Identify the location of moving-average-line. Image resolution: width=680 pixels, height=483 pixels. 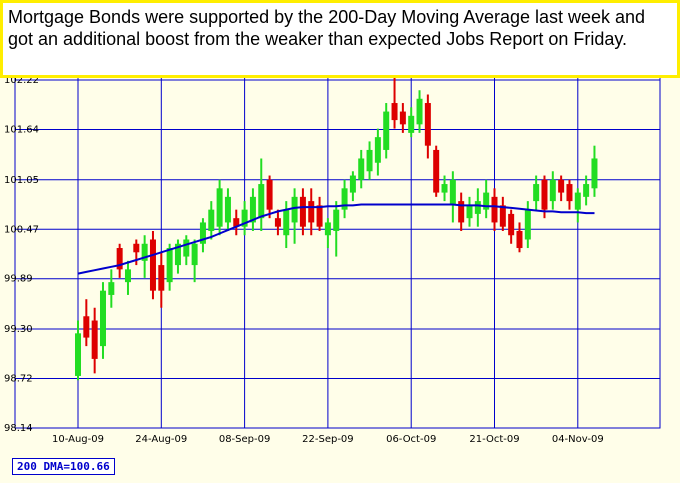
(336, 239).